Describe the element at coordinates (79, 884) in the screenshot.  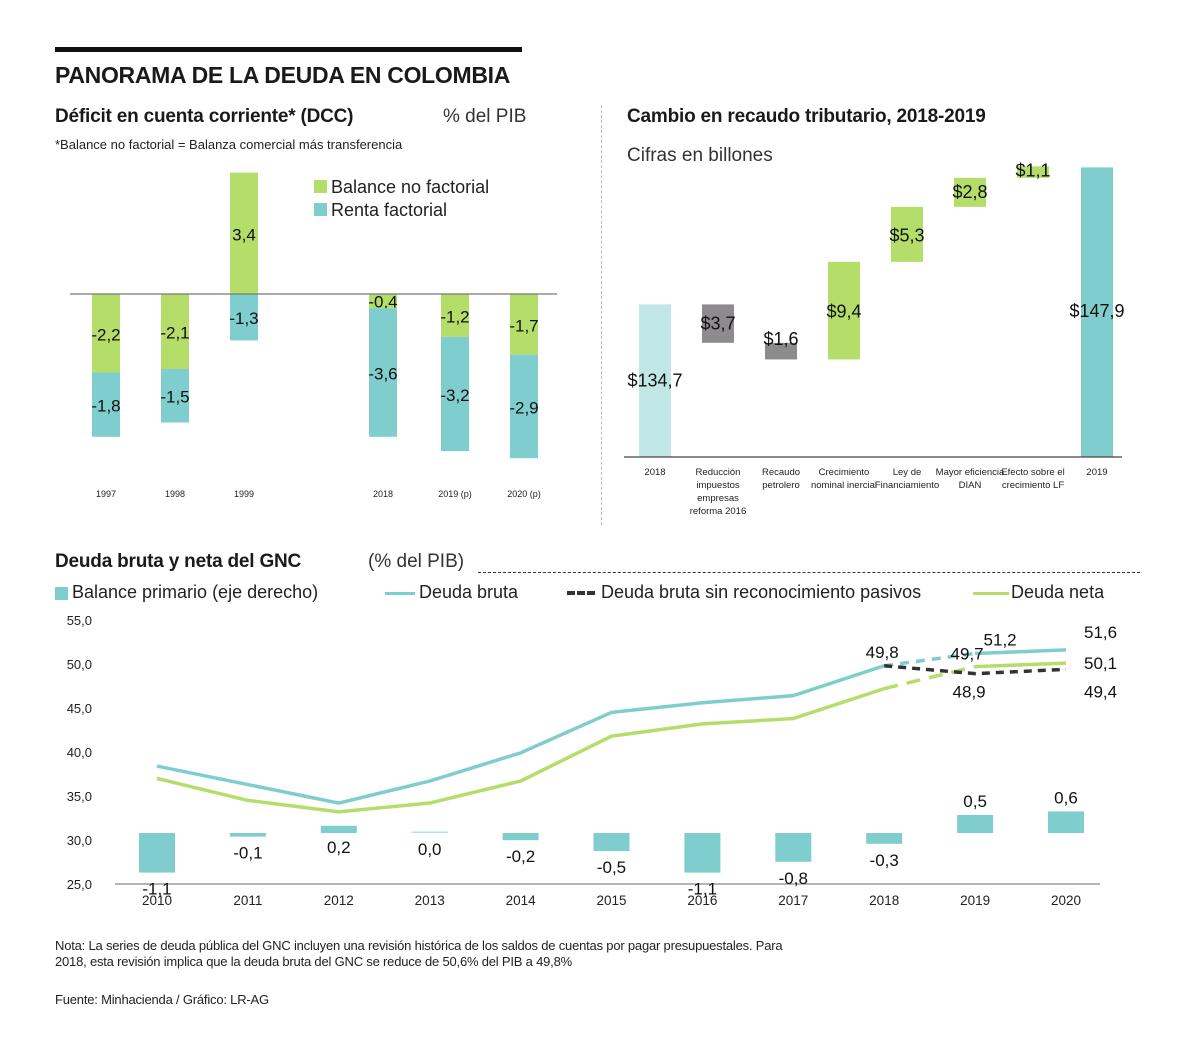
I see `y-tick-label: 25,0` at that location.